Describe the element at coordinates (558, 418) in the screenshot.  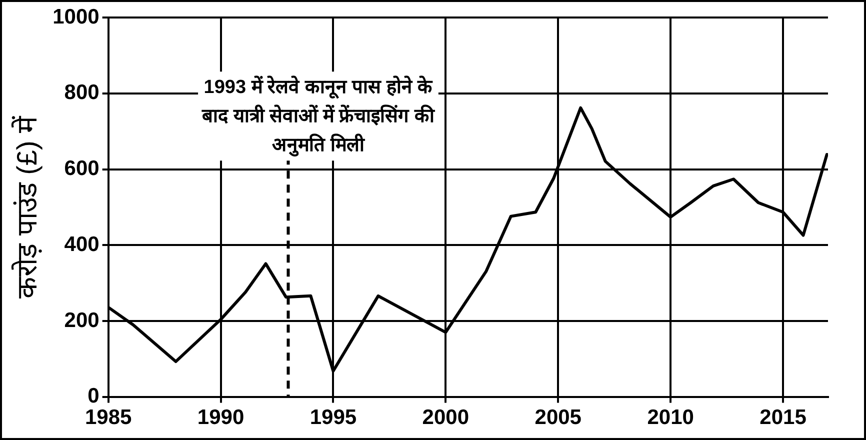
I see `x-tick-label: 2005` at that location.